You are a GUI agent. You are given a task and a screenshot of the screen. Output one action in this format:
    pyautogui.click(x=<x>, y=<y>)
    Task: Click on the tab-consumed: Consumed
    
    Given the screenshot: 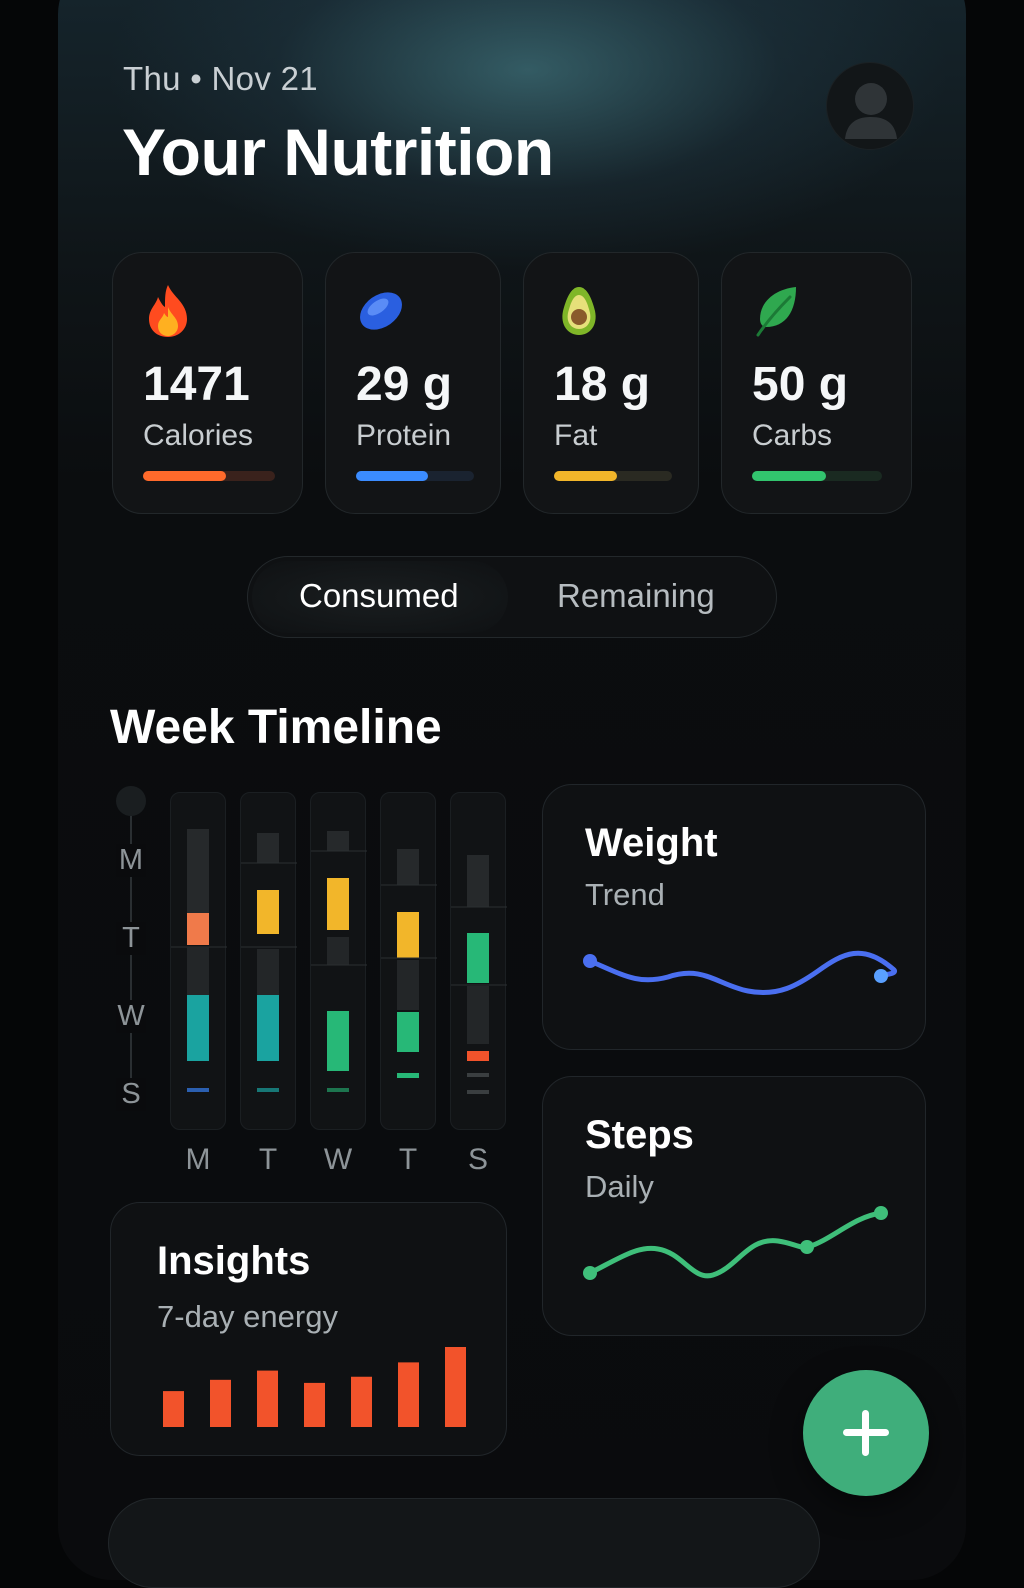 What is the action you would take?
    pyautogui.click(x=379, y=595)
    